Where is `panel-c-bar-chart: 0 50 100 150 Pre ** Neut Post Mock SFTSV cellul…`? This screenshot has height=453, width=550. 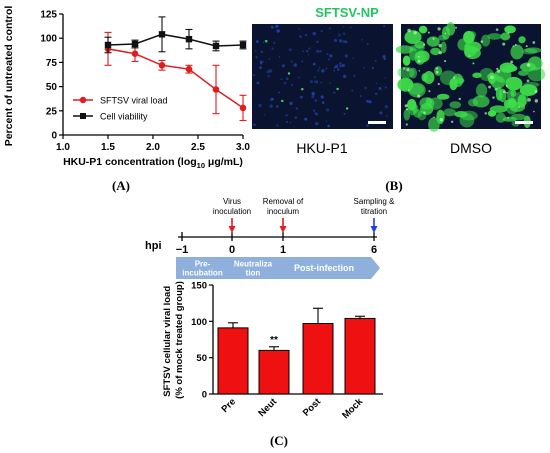
panel-c-bar-chart: 0 50 100 150 Pre ** Neut Post Mock SFTSV cellul… is located at coordinates (272, 364).